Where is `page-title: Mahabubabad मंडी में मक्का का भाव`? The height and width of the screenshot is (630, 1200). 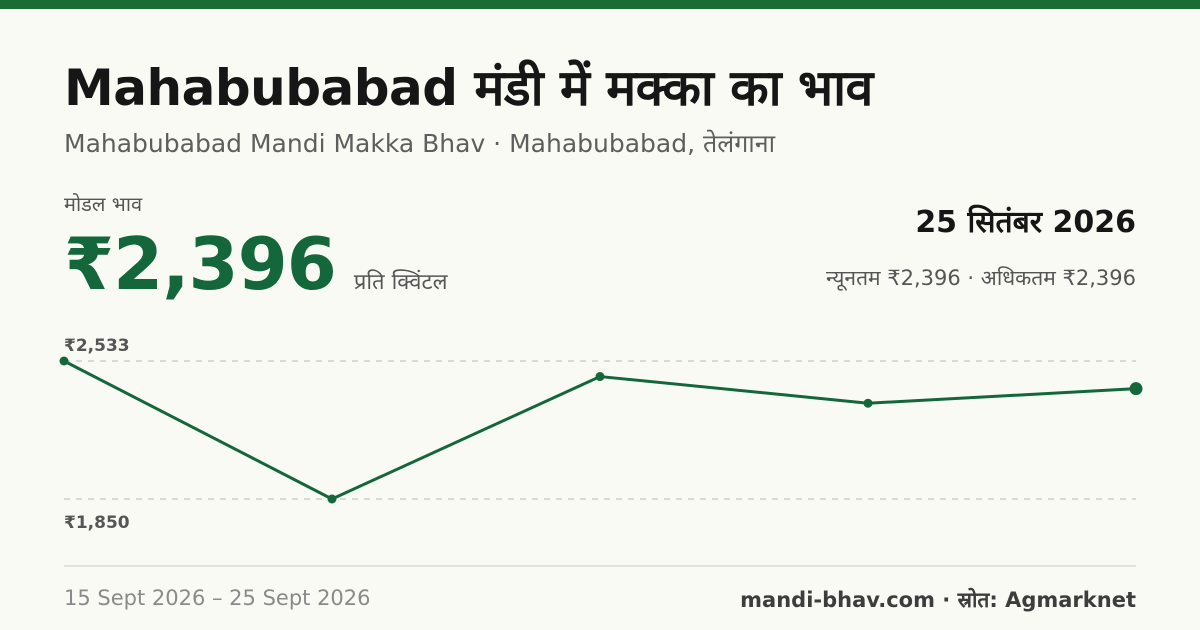 page-title: Mahabubabad मंडी में मक्का का भाव is located at coordinates (468, 88).